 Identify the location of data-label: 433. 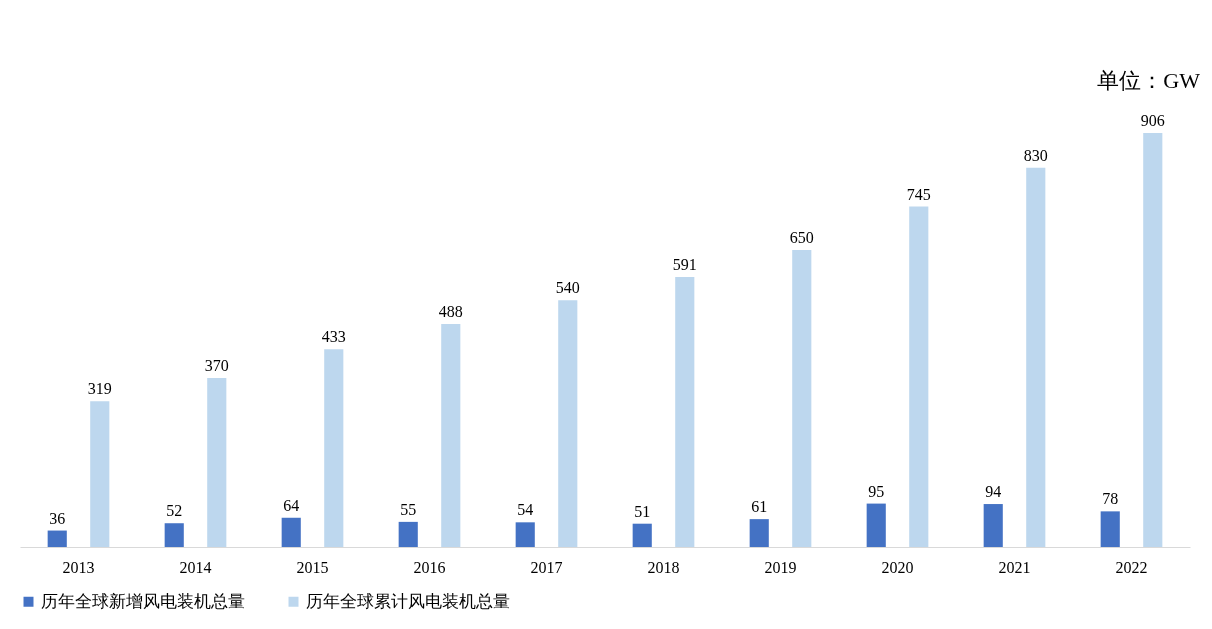
(333, 337).